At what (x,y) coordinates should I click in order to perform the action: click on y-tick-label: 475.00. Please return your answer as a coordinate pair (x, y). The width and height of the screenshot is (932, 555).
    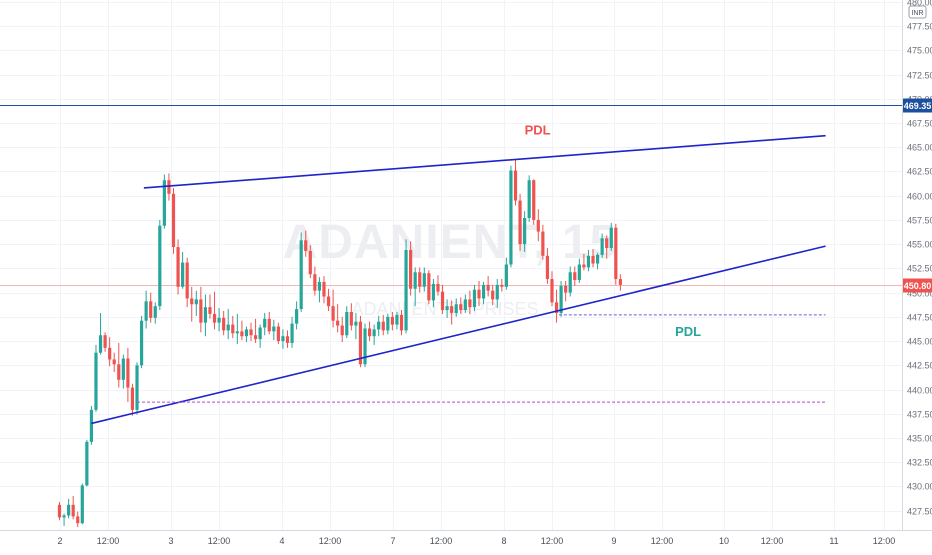
    Looking at the image, I should click on (919, 51).